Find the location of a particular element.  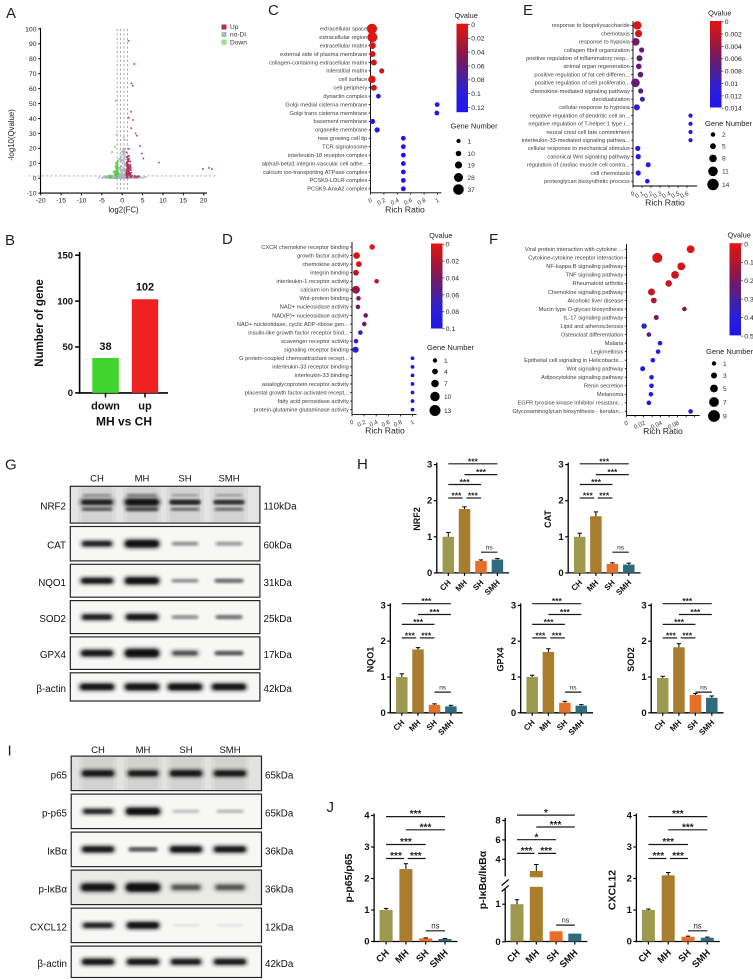

svg-text: animal organ regeneration is located at coordinates (596, 67).